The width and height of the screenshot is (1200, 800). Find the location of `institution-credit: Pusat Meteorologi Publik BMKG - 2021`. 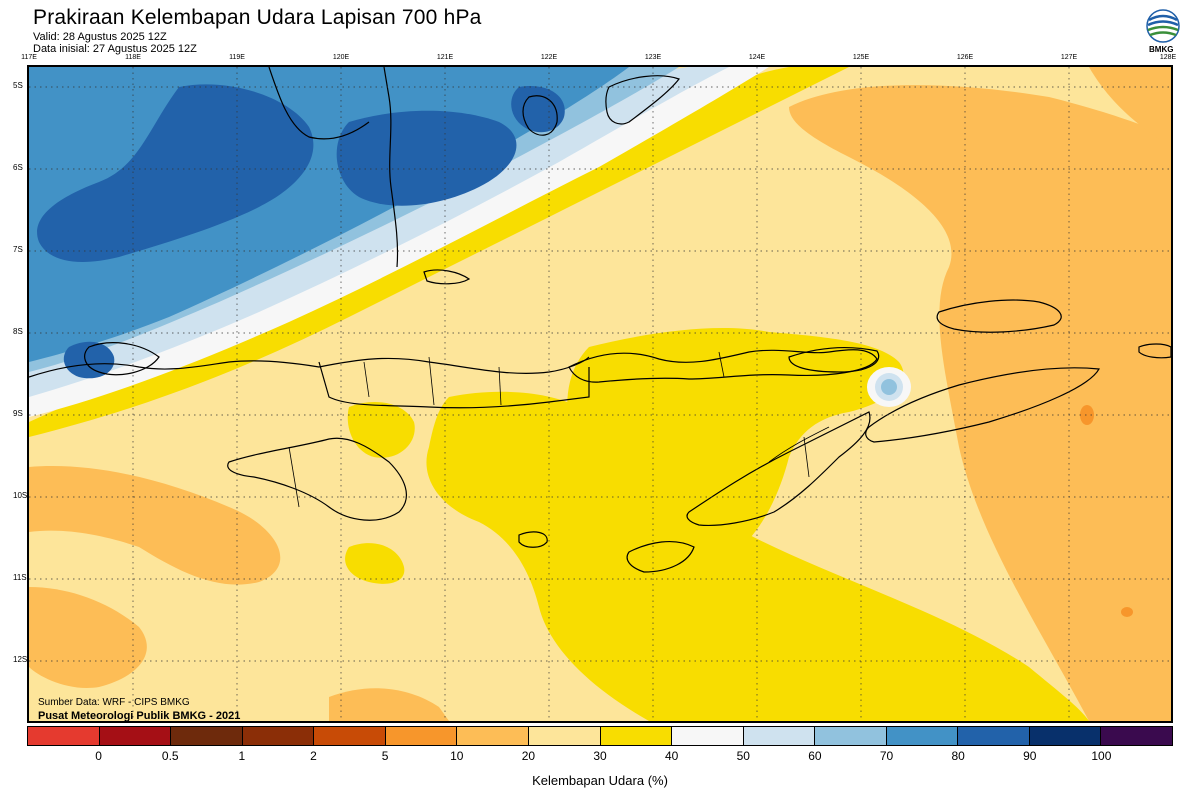

institution-credit: Pusat Meteorologi Publik BMKG - 2021 is located at coordinates (139, 716).